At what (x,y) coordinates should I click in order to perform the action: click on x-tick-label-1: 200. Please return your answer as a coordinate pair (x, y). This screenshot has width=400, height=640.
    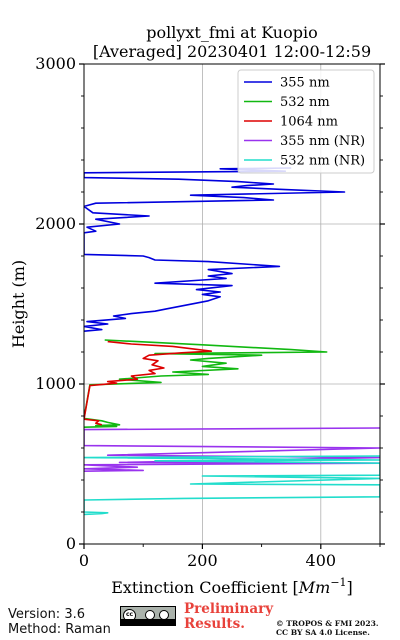
    Looking at the image, I should click on (202, 560).